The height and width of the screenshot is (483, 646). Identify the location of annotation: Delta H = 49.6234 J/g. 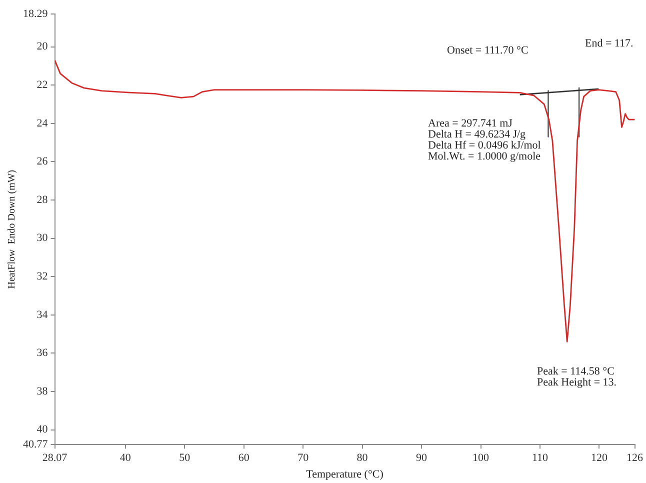
(477, 134).